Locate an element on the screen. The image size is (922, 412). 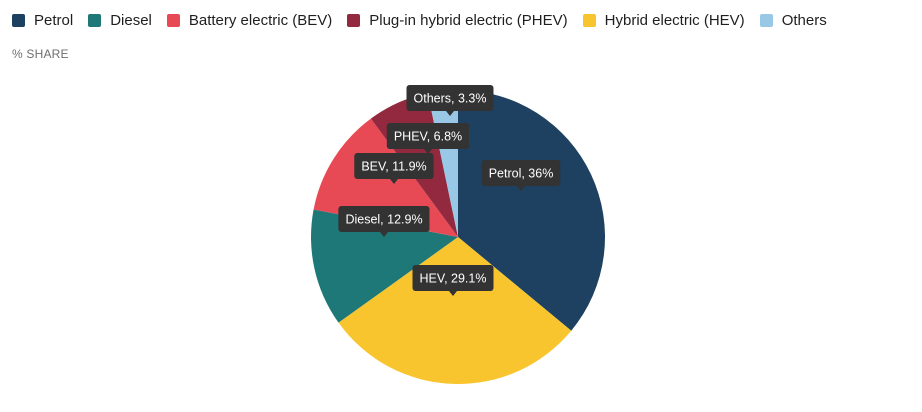
legend-item-diesel: Diesel is located at coordinates (120, 20).